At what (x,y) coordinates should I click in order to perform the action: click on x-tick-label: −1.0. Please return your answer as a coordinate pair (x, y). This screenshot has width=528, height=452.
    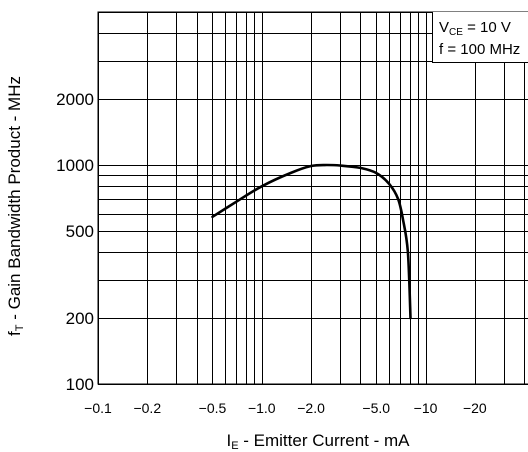
    Looking at the image, I should click on (262, 408).